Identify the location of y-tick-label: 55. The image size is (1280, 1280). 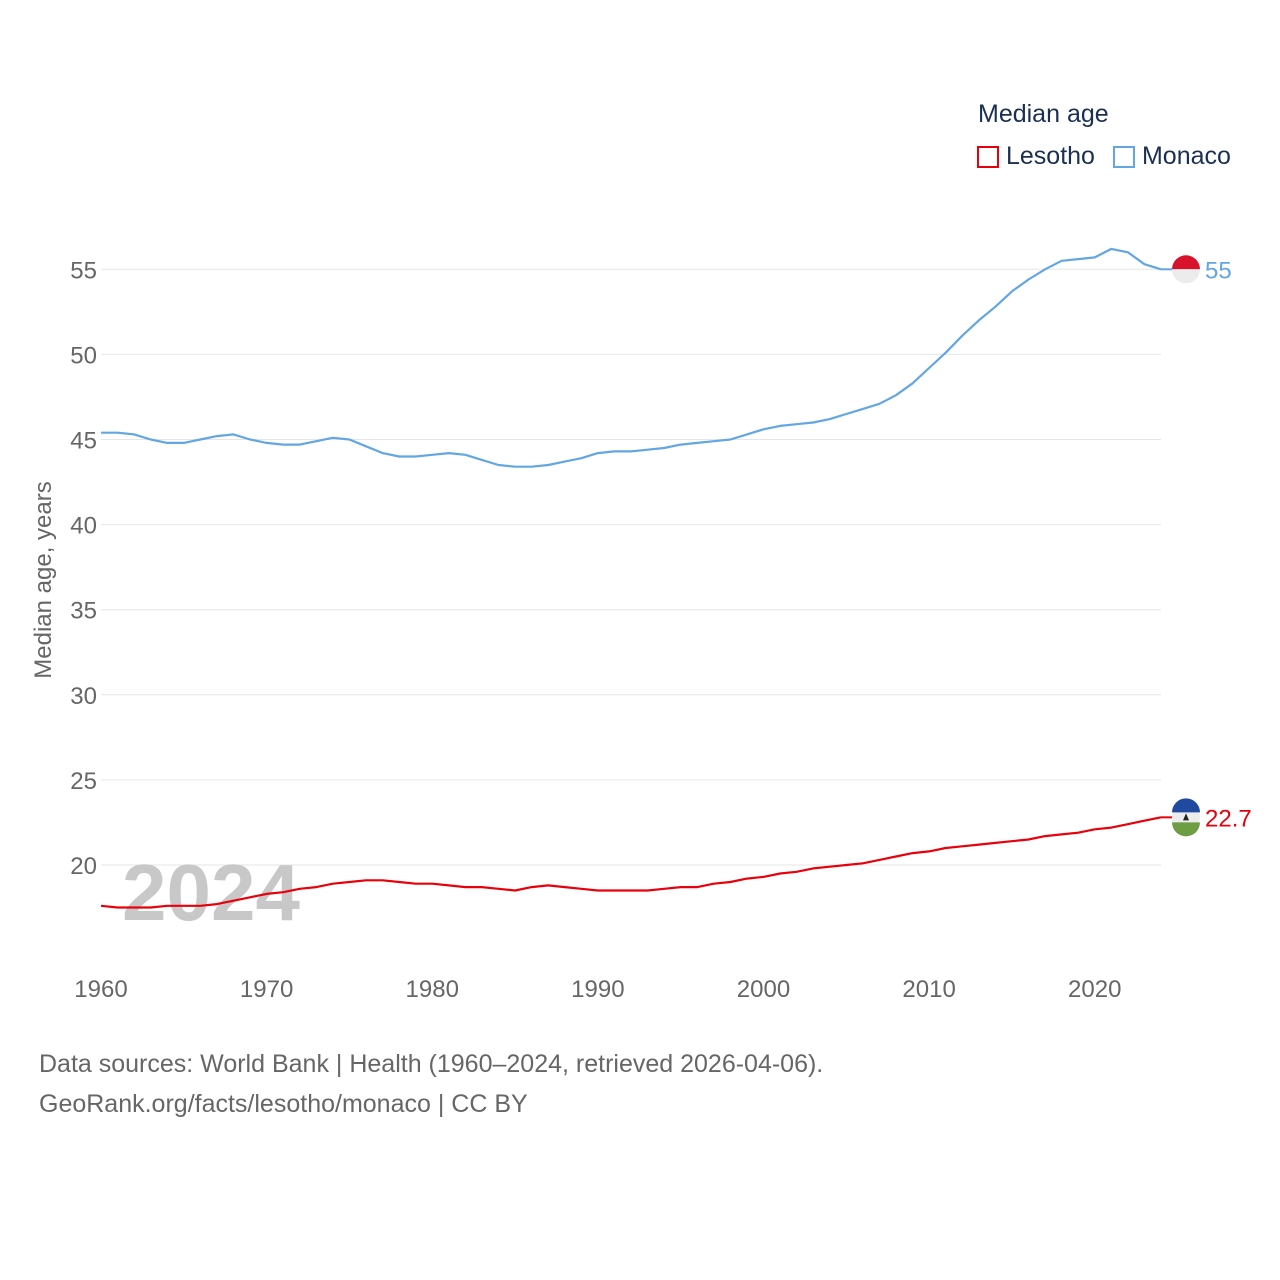
(83, 270).